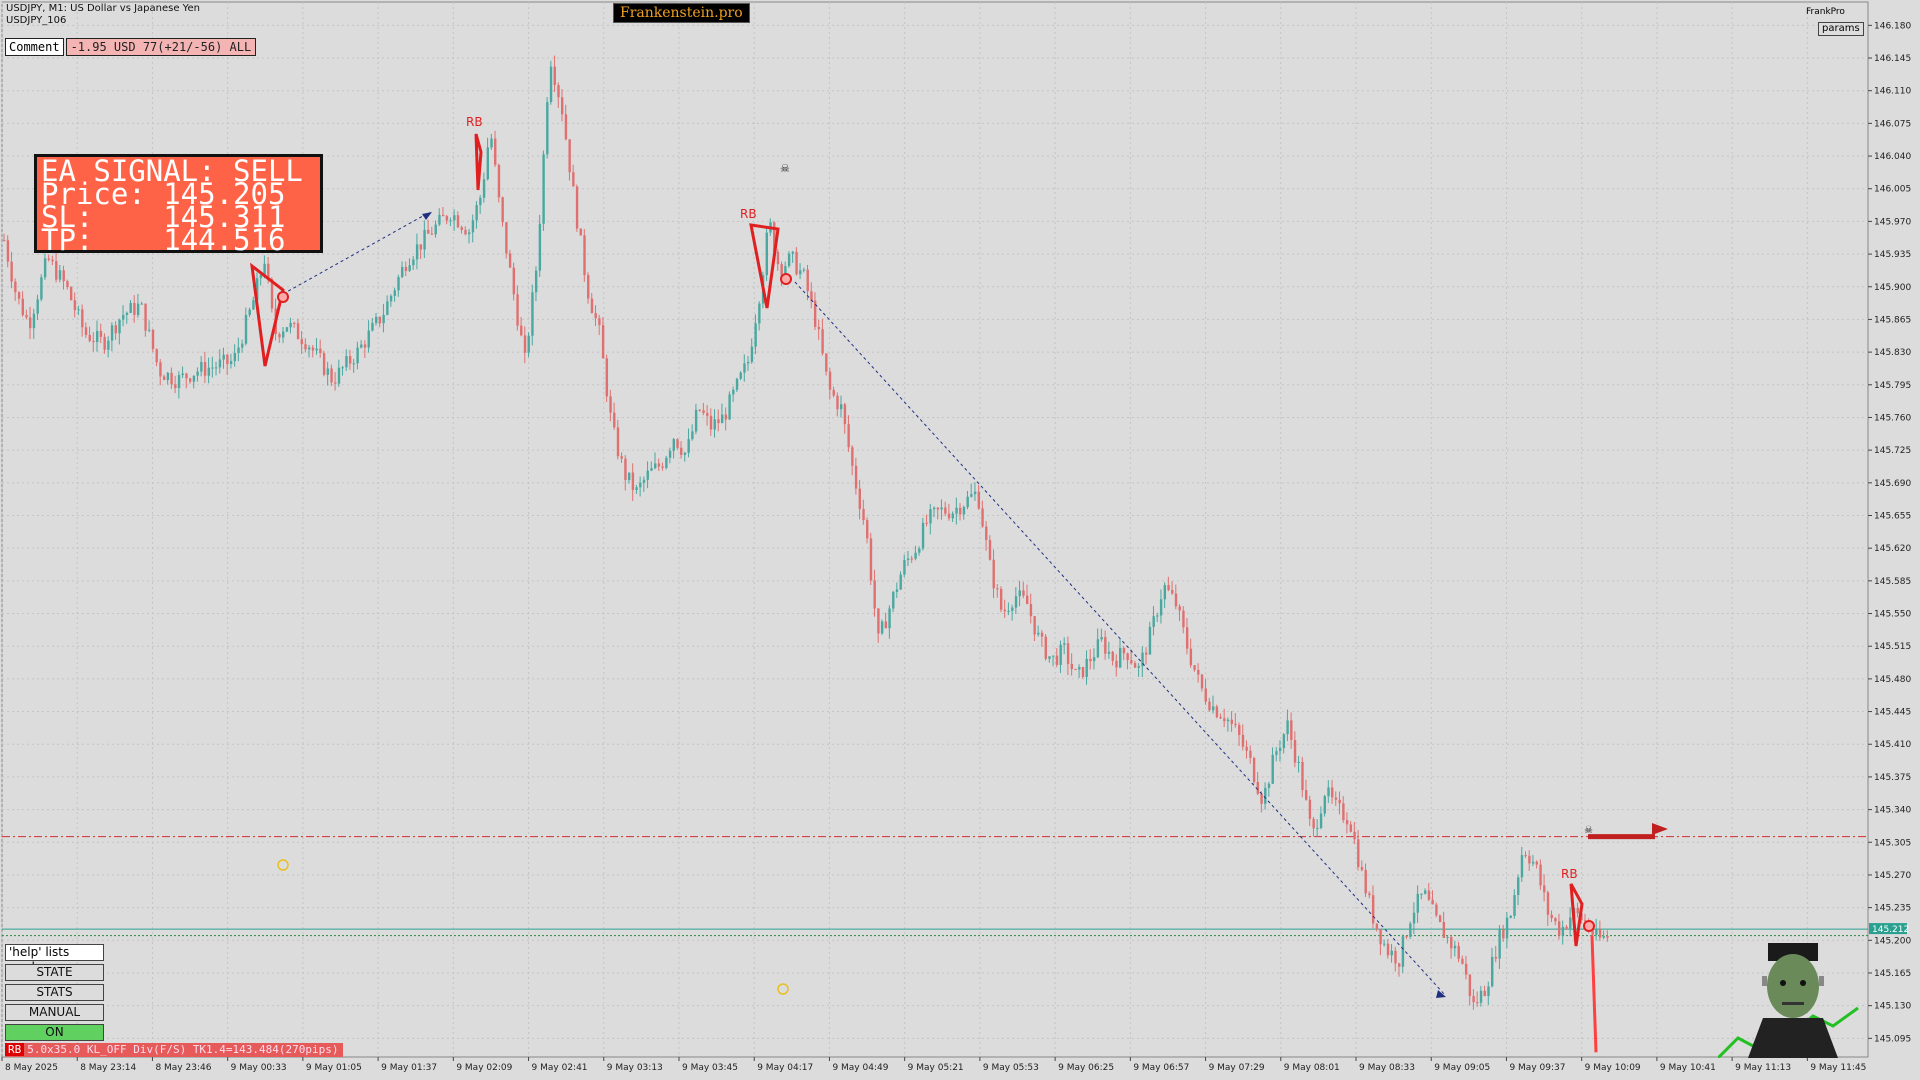 The image size is (1920, 1080). I want to click on yellow-smiley-icon, so click(783, 989).